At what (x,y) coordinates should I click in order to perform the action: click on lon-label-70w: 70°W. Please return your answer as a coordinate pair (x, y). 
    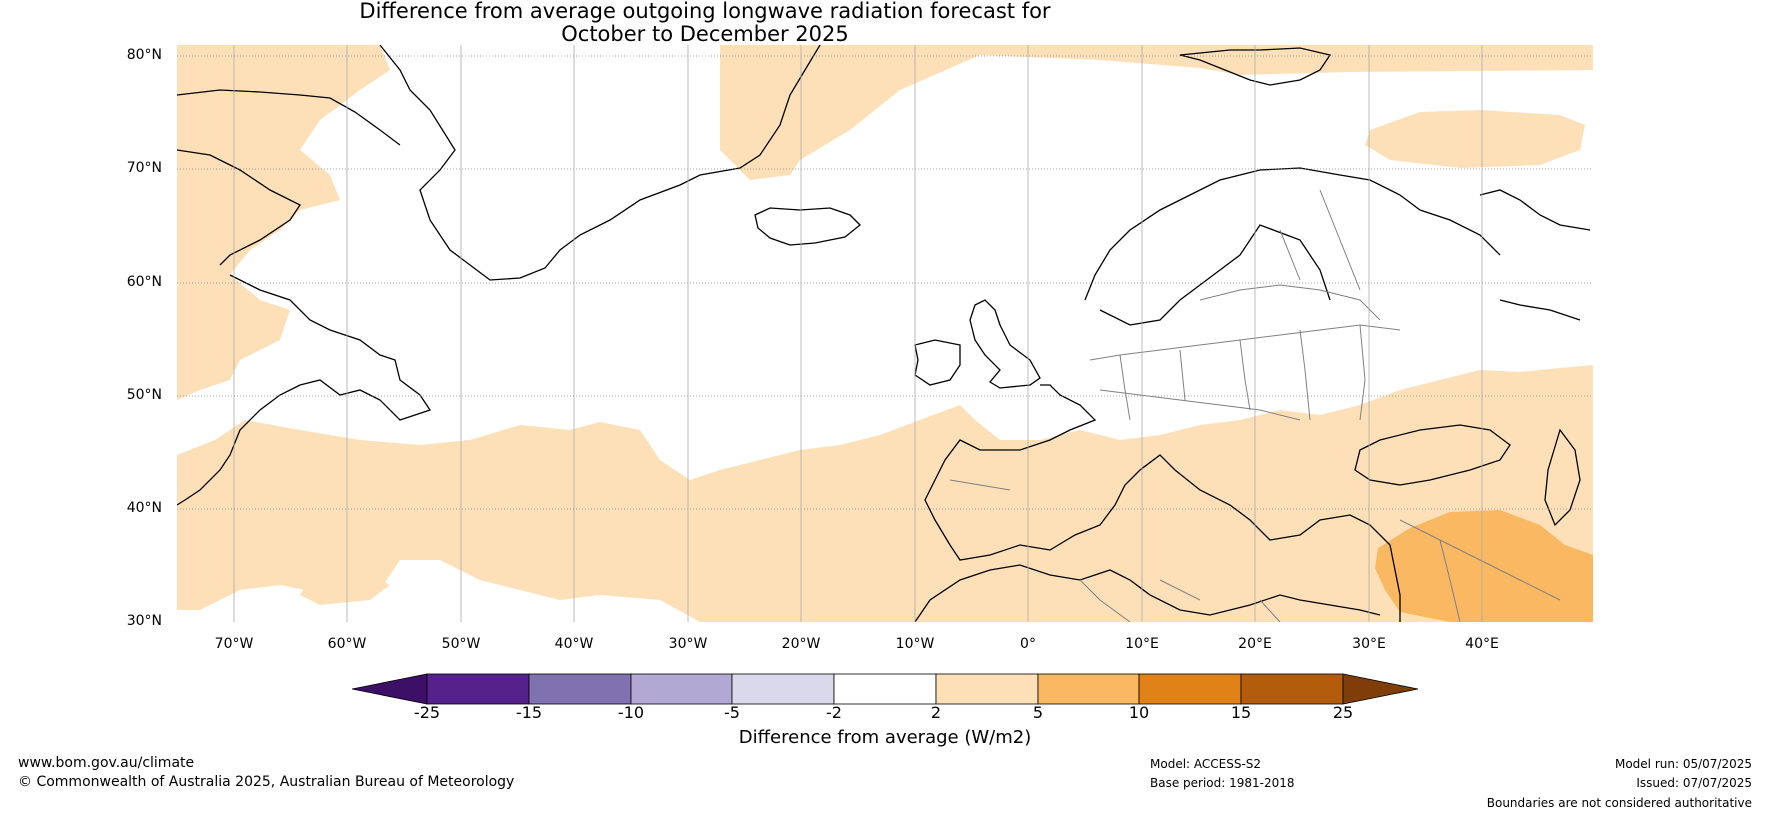
    Looking at the image, I should click on (234, 644).